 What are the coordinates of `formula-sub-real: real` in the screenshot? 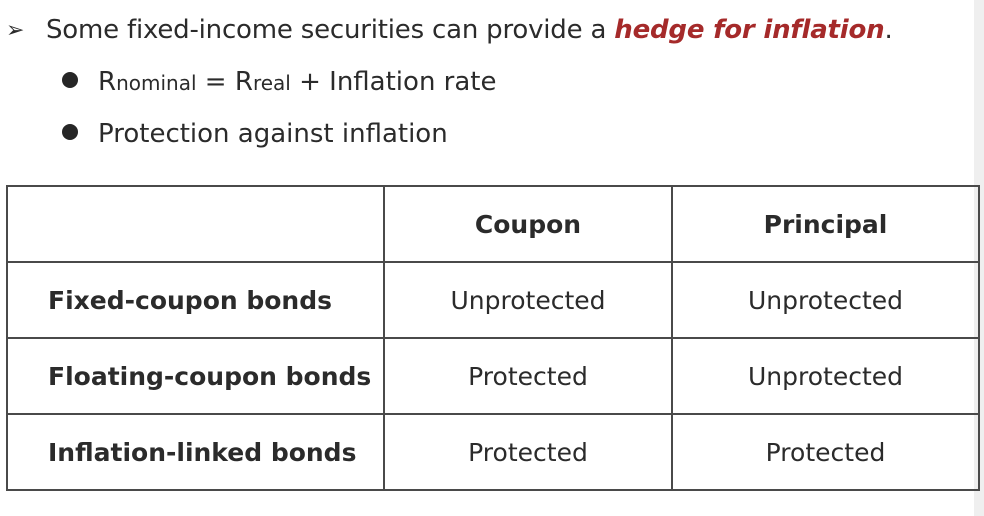 It's located at (271, 83).